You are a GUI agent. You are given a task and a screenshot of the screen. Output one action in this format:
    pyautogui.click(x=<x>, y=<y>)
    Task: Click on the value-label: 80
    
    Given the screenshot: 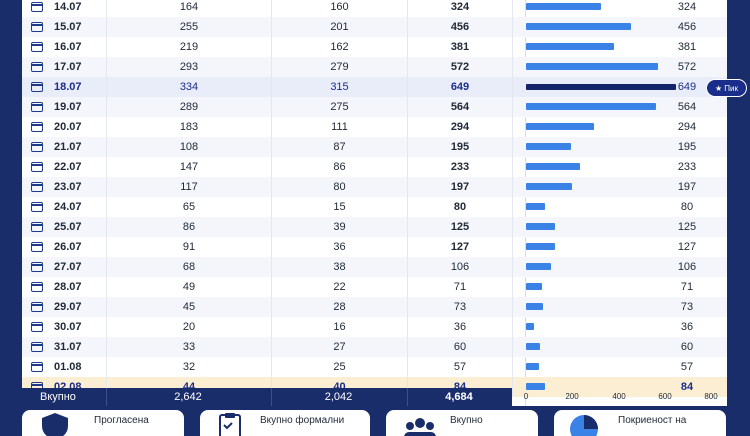 What is the action you would take?
    pyautogui.click(x=687, y=207)
    